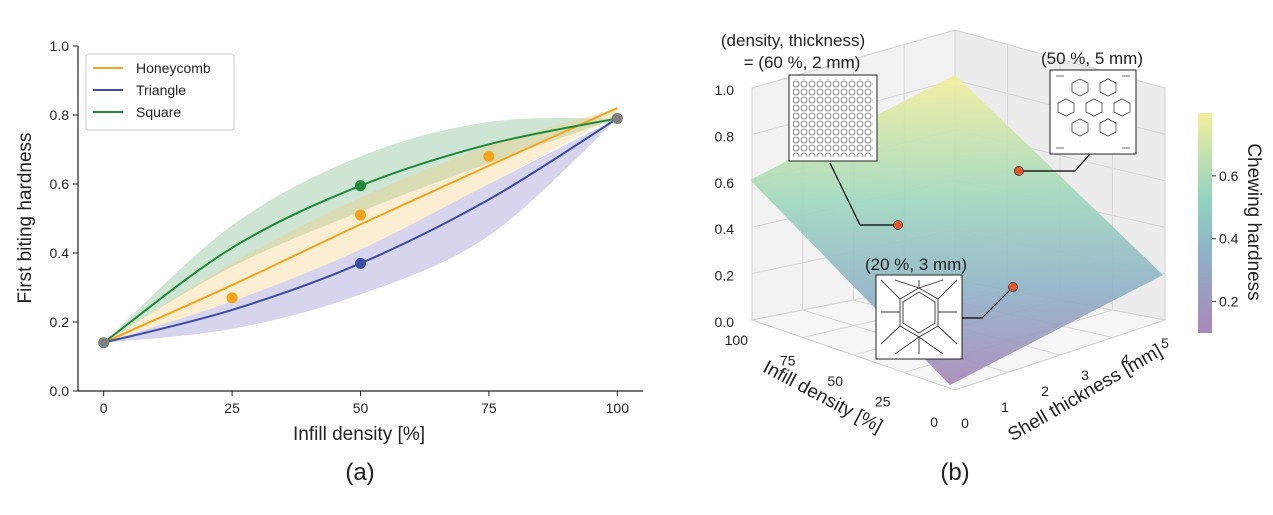 Image resolution: width=1273 pixels, height=515 pixels. What do you see at coordinates (60, 115) in the screenshot?
I see `y-tick-label-a: 0.8` at bounding box center [60, 115].